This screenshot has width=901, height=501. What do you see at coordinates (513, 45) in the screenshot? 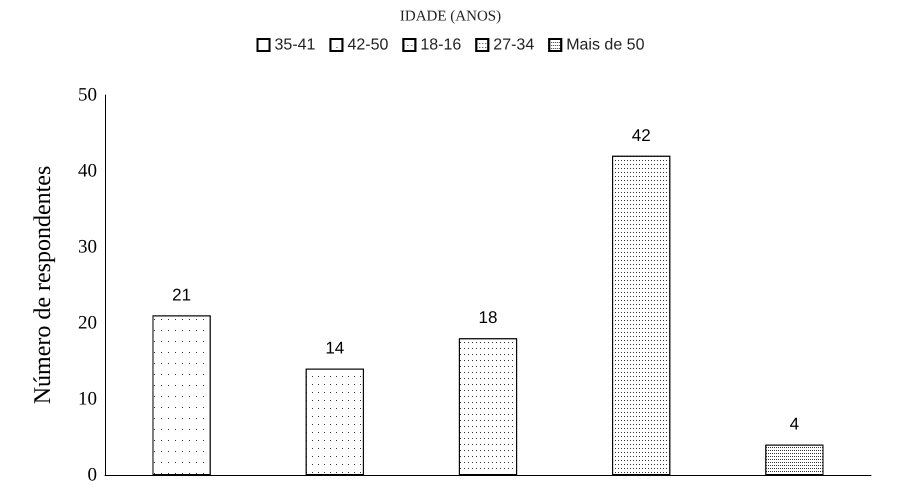
I see `legend-label: 27-34` at bounding box center [513, 45].